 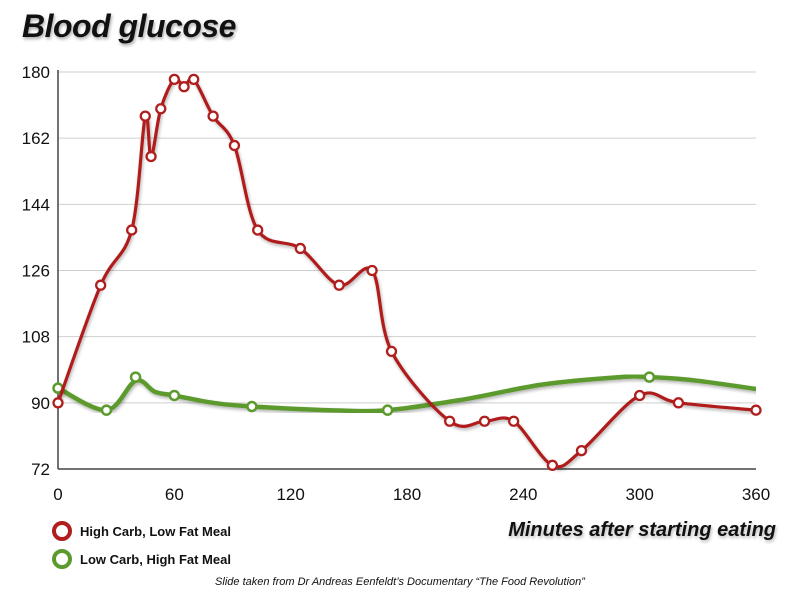 What do you see at coordinates (523, 494) in the screenshot?
I see `x-tick-label-240: 240` at bounding box center [523, 494].